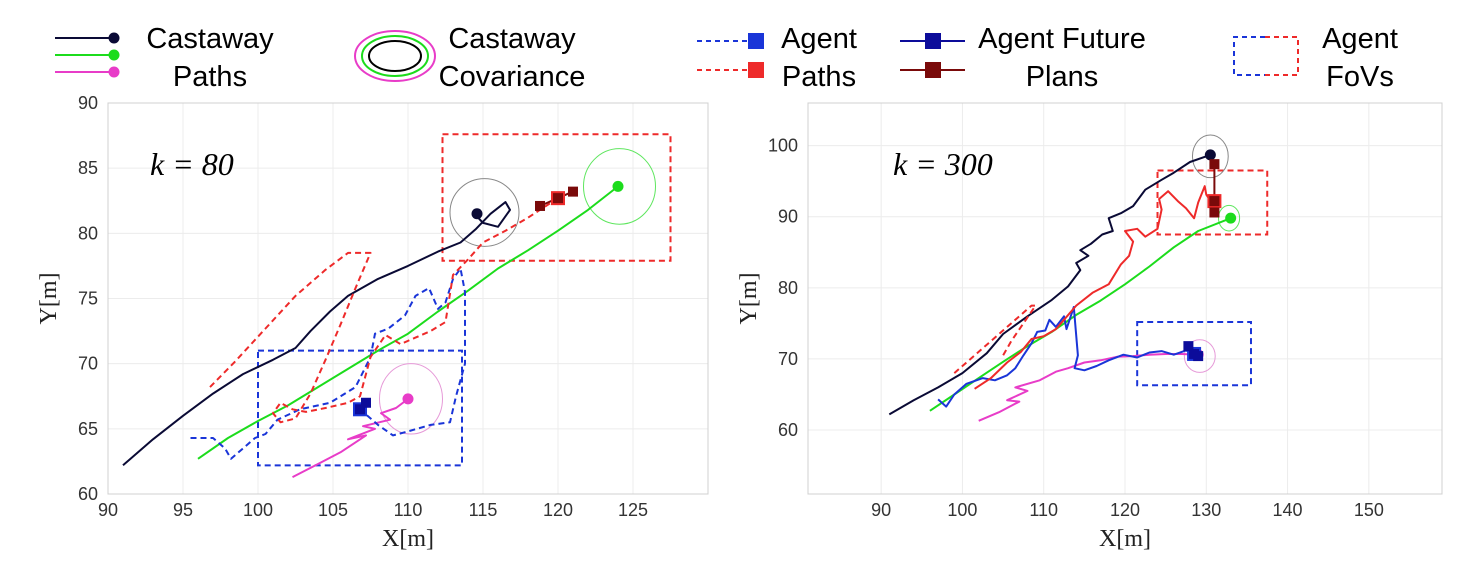 The width and height of the screenshot is (1467, 577). What do you see at coordinates (1288, 510) in the screenshot?
I see `x-tick-label: 140` at bounding box center [1288, 510].